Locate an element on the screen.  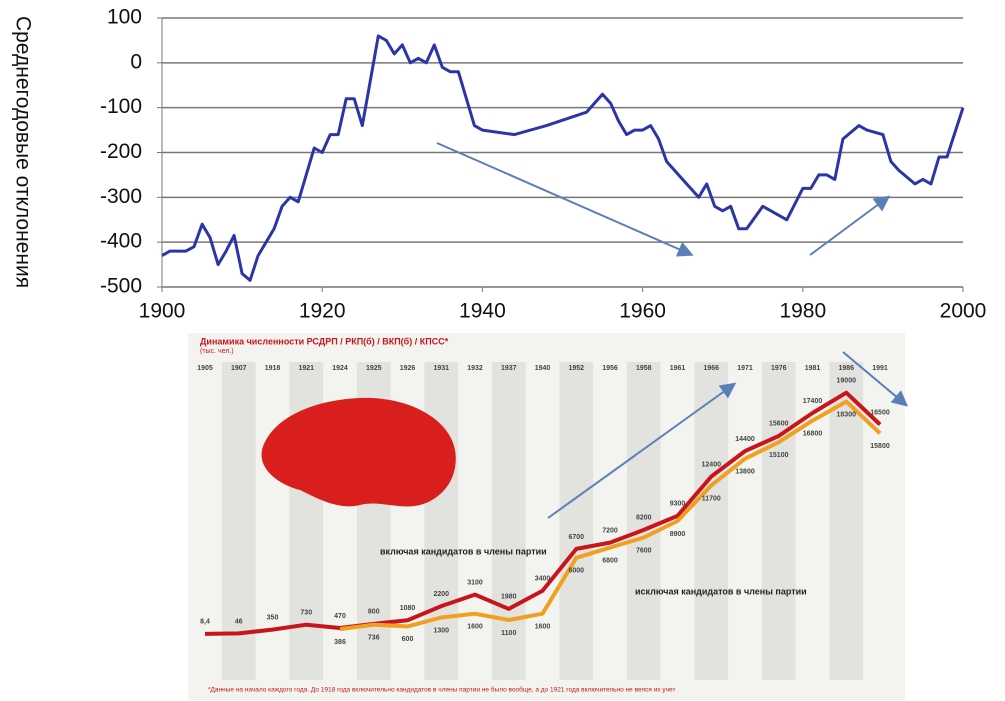
data-label: 15100 is located at coordinates (779, 455).